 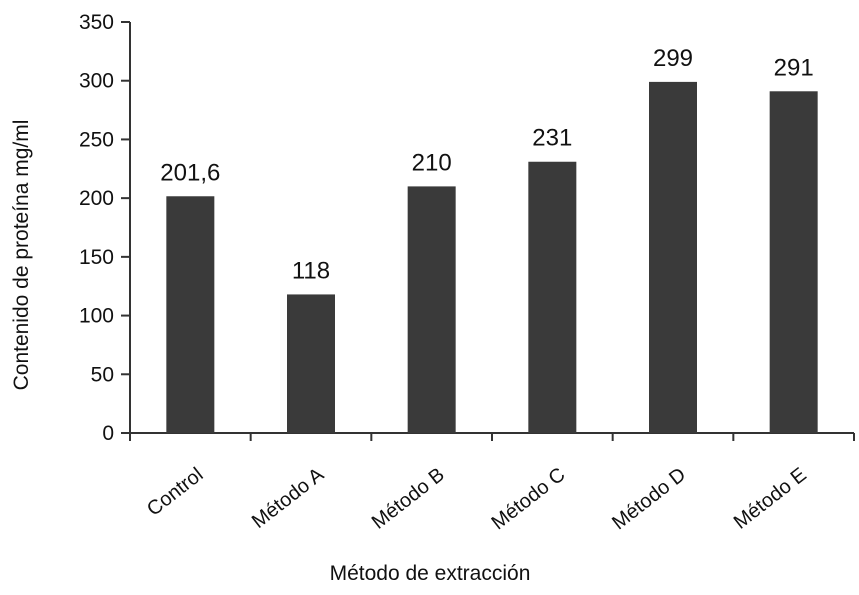 I want to click on y-tick-label: 200, so click(x=96, y=198).